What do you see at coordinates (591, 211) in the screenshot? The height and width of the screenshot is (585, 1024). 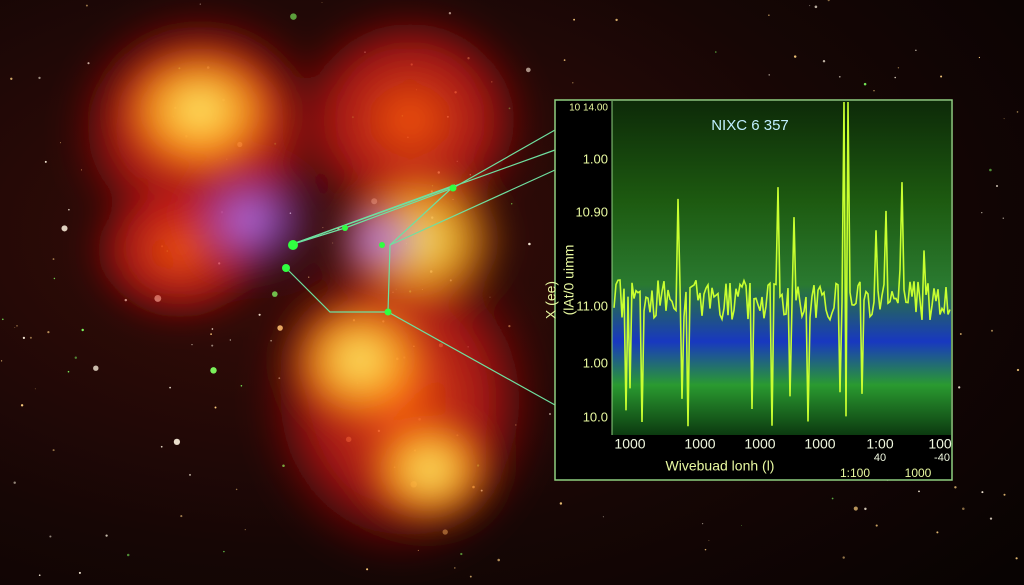 I see `y-tick-label: 10.90` at bounding box center [591, 211].